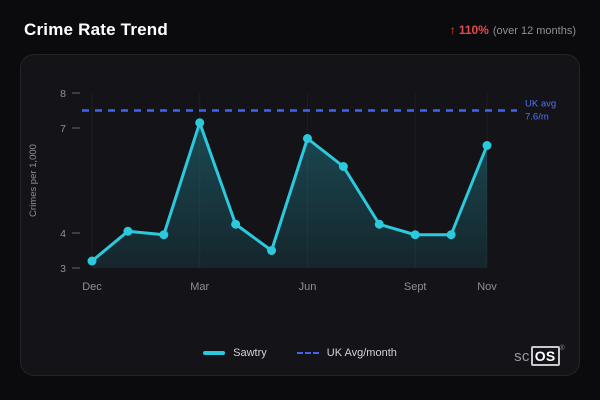 Image resolution: width=600 pixels, height=400 pixels. I want to click on page-title: Crime Rate Trend, so click(96, 29).